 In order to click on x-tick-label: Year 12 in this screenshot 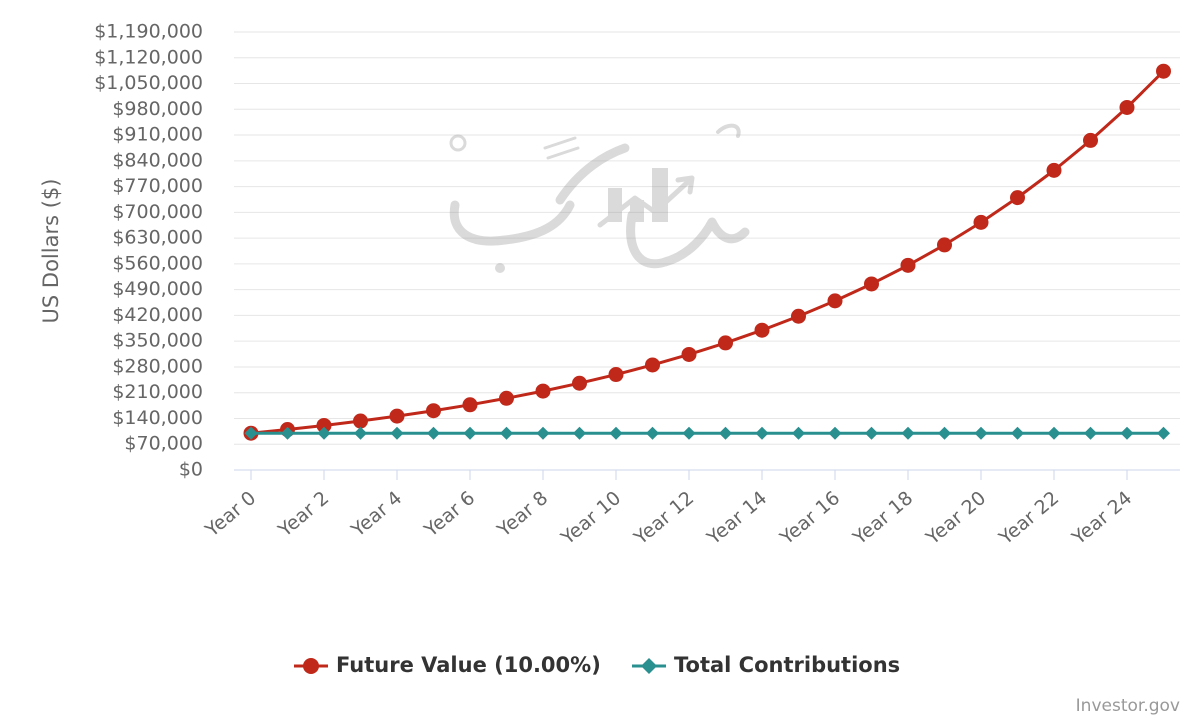, I will do `click(663, 518)`.